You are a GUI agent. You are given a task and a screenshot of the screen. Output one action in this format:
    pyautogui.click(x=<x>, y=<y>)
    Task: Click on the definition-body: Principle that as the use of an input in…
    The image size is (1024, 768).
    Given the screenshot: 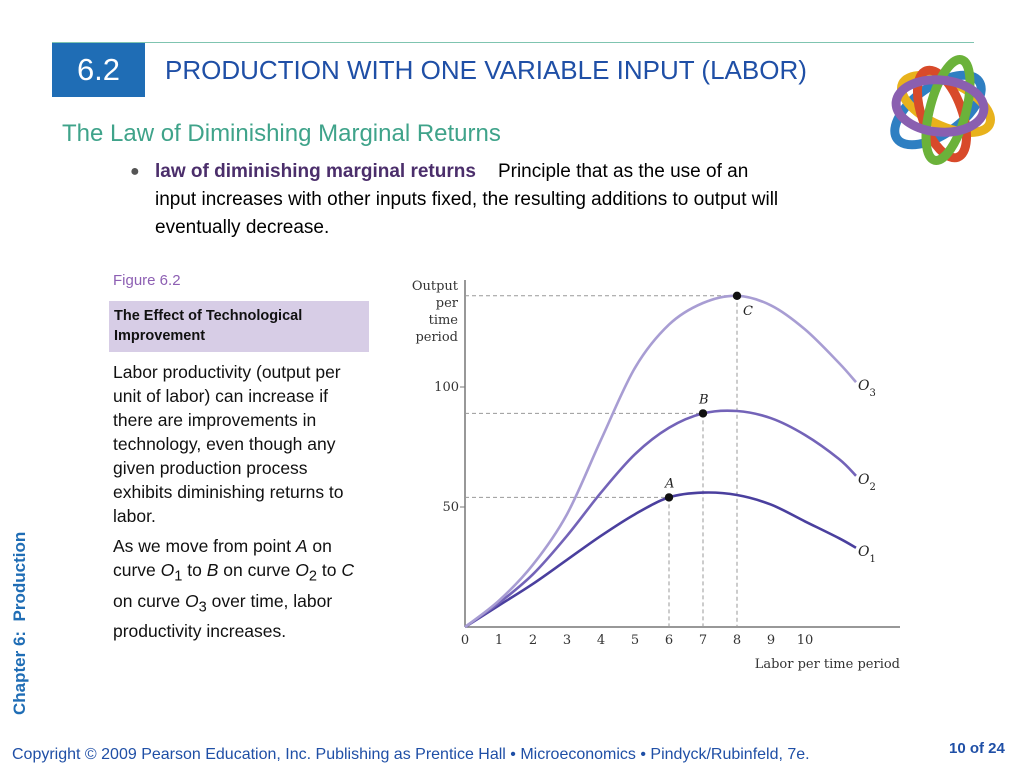 What is the action you would take?
    pyautogui.click(x=467, y=199)
    